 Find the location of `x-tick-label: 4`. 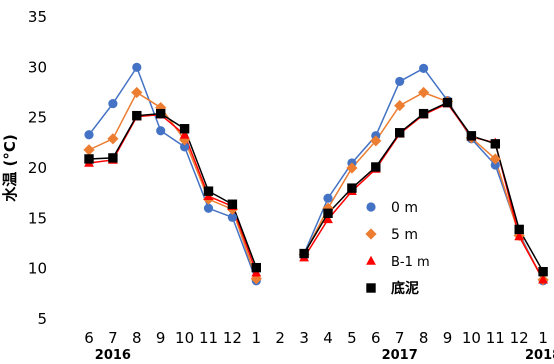

x-tick-label: 4 is located at coordinates (328, 338).